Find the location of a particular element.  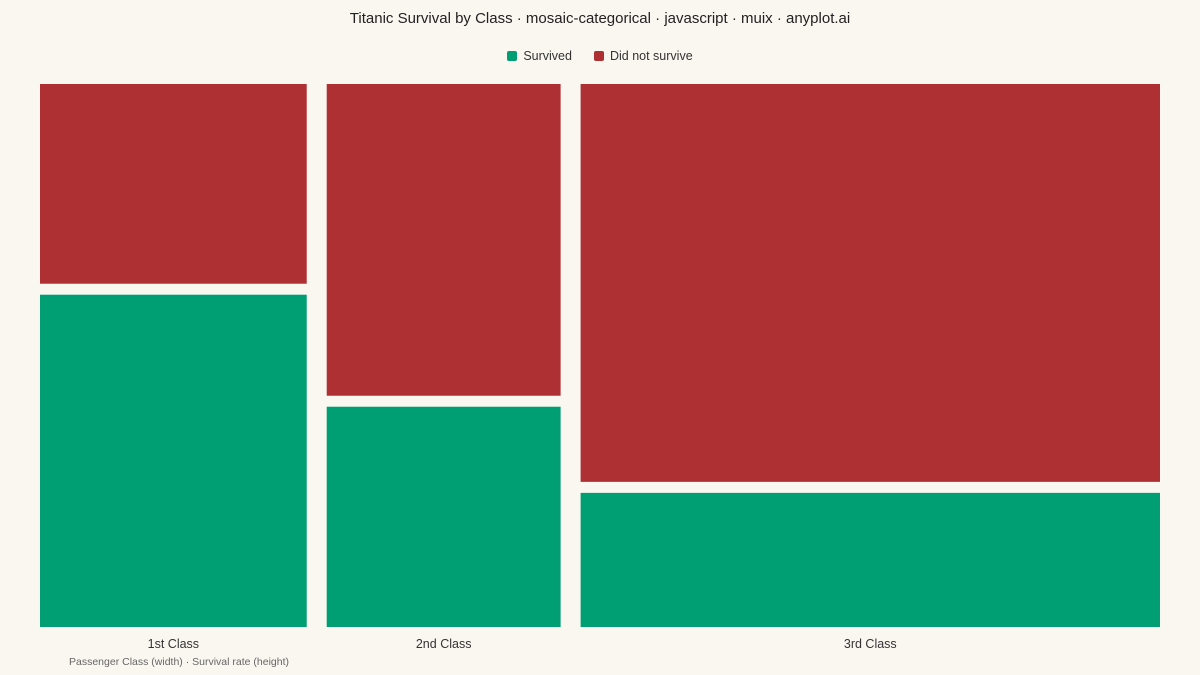

legend-swatch-survived is located at coordinates (512, 56).